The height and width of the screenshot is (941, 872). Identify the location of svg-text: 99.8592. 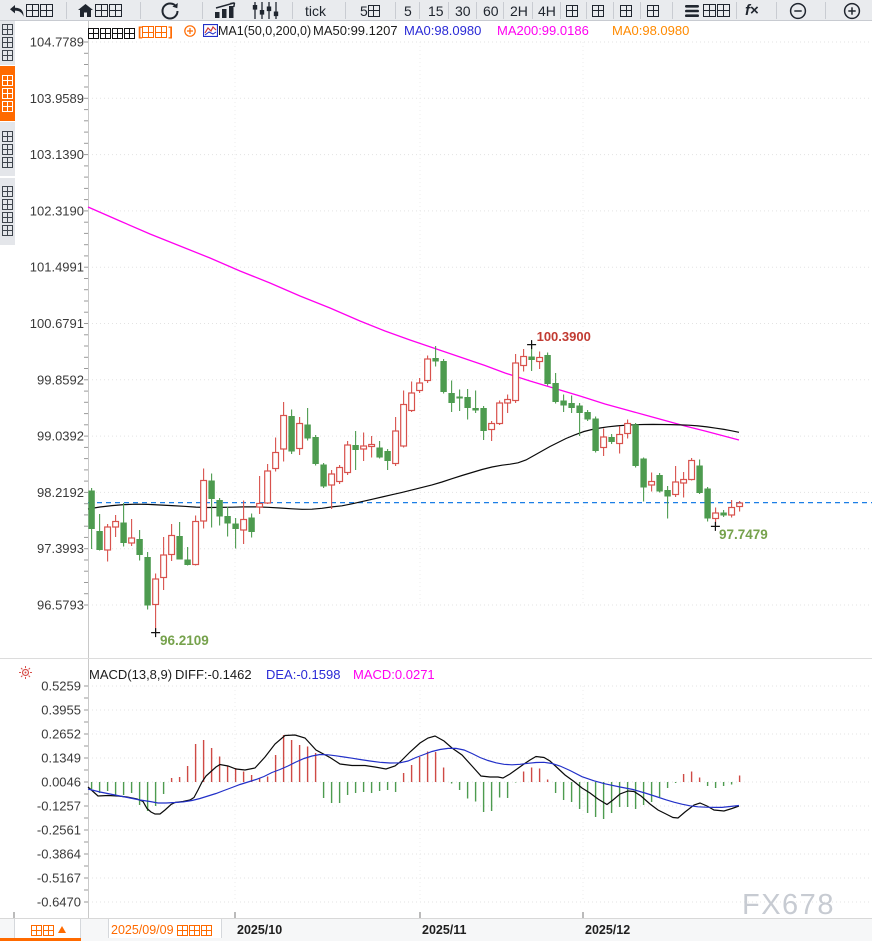
(60, 379).